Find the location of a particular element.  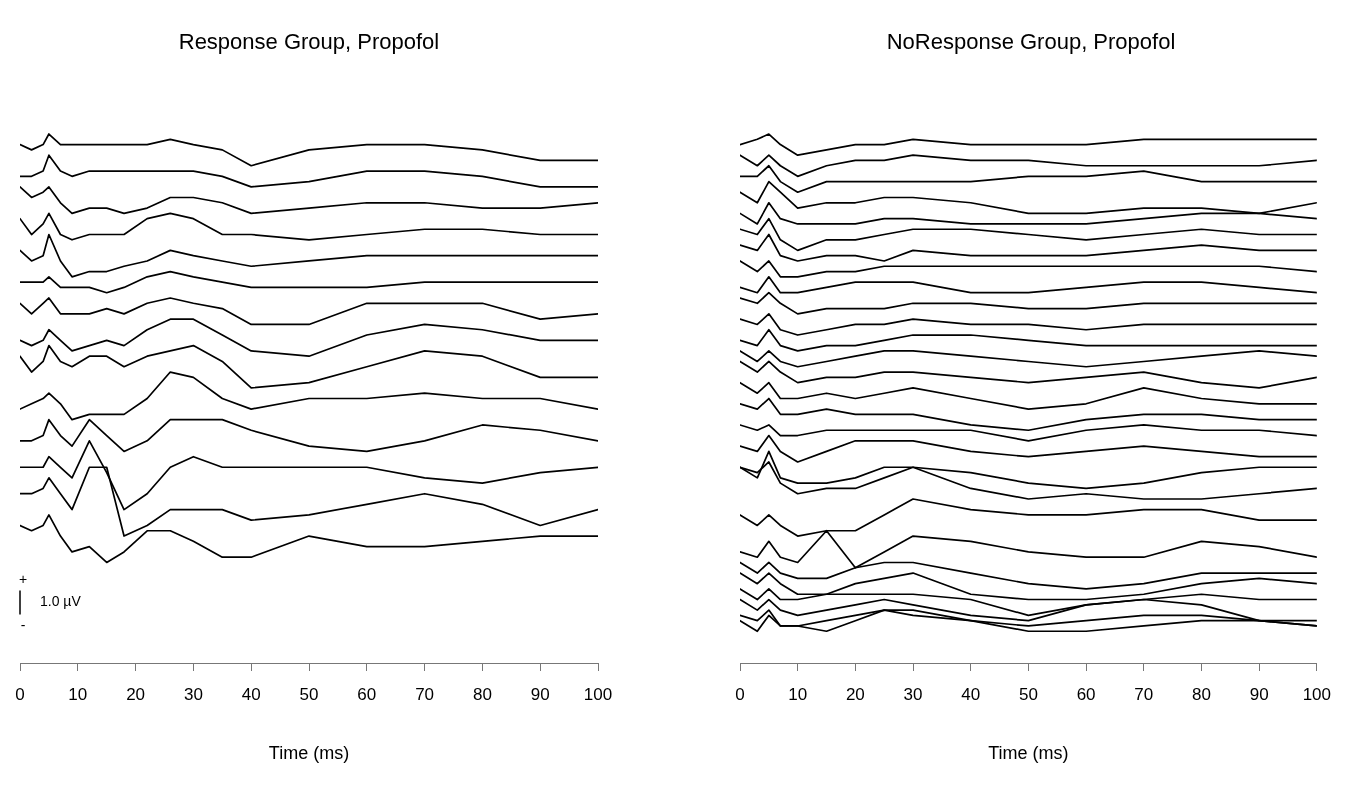

chart-title: Response Group, Propofol is located at coordinates (309, 42).